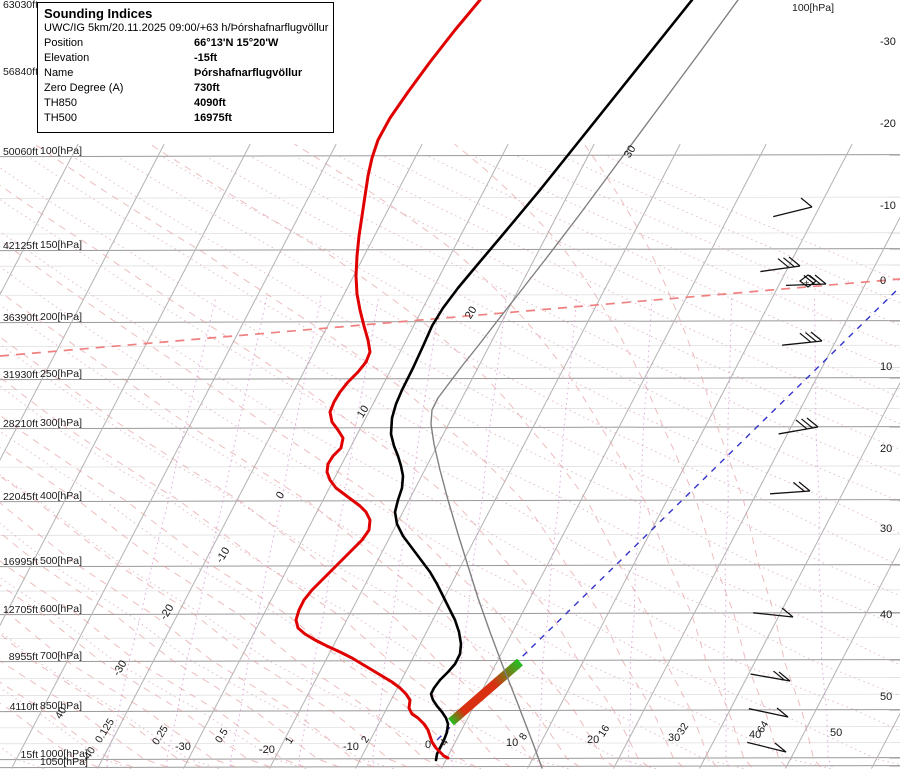 The width and height of the screenshot is (900, 773). Describe the element at coordinates (67, 58) in the screenshot. I see `row-key: Elevation` at that location.